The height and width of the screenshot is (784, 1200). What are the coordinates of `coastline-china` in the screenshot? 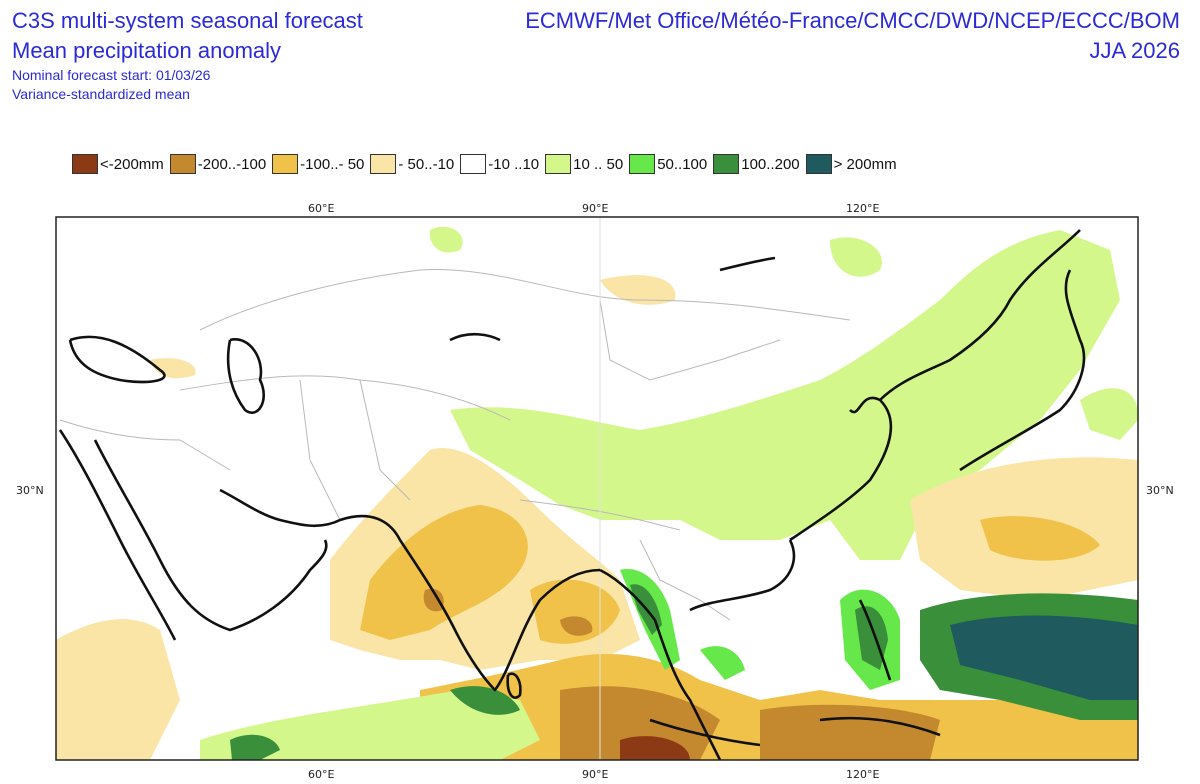 It's located at (841, 469).